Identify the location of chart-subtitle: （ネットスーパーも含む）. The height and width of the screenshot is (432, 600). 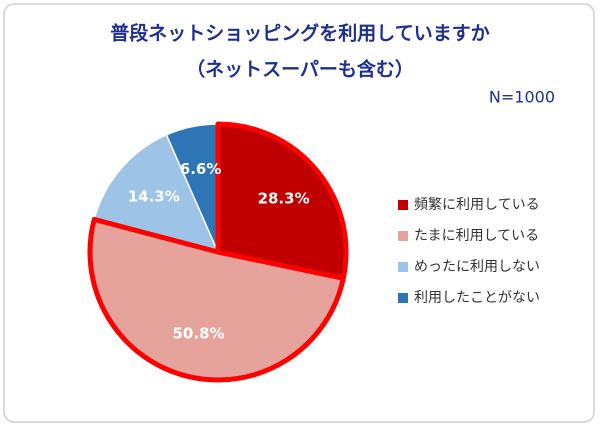
(300, 69).